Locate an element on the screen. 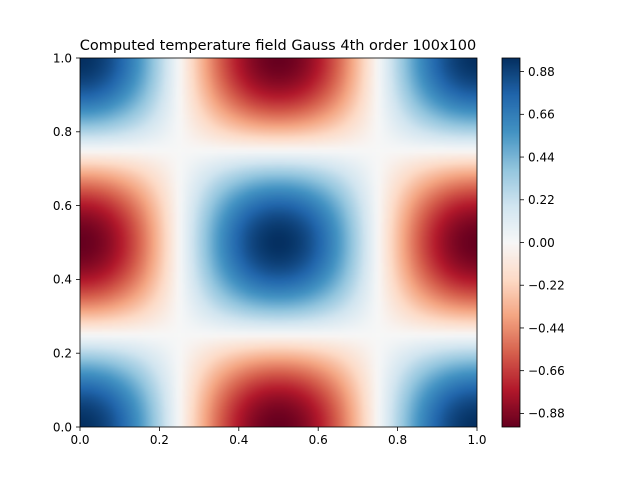 The width and height of the screenshot is (640, 480). x-tick-label: 0.6 is located at coordinates (318, 440).